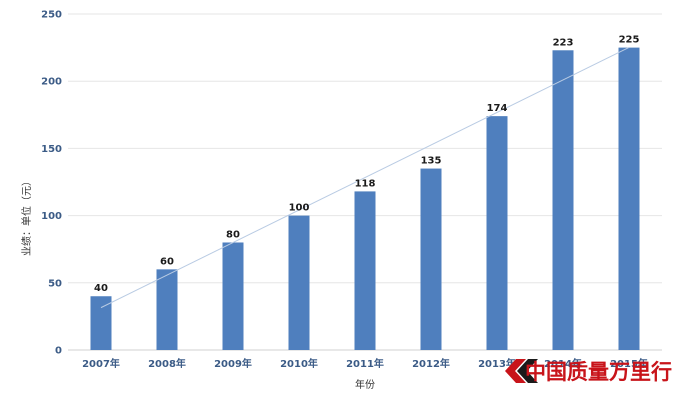  I want to click on chevron-logo-icon, so click(521, 371).